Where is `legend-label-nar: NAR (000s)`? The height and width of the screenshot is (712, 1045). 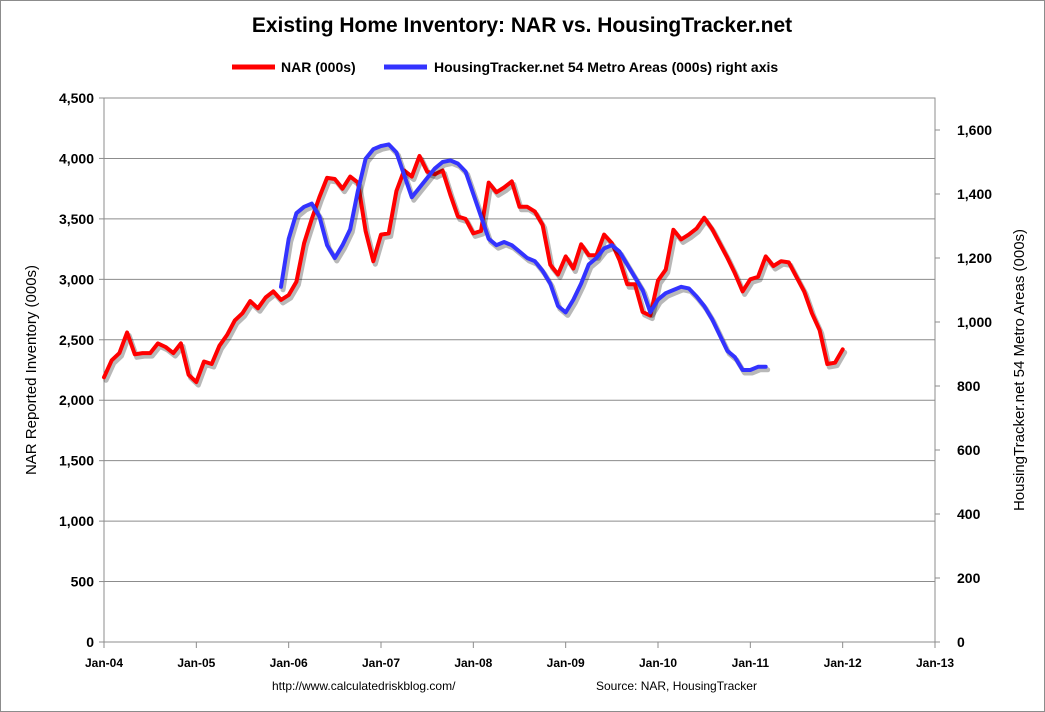
legend-label-nar: NAR (000s) is located at coordinates (318, 67).